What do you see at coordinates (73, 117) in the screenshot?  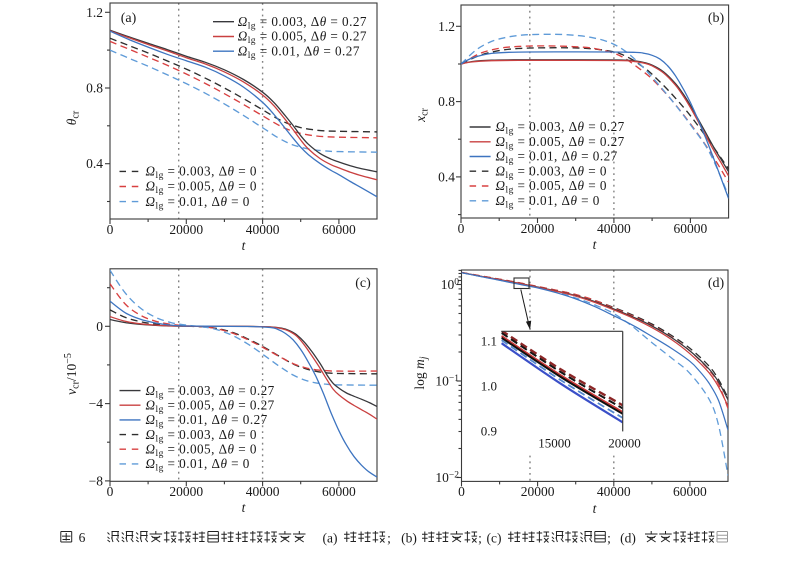 I see `svg-text: θcr` at bounding box center [73, 117].